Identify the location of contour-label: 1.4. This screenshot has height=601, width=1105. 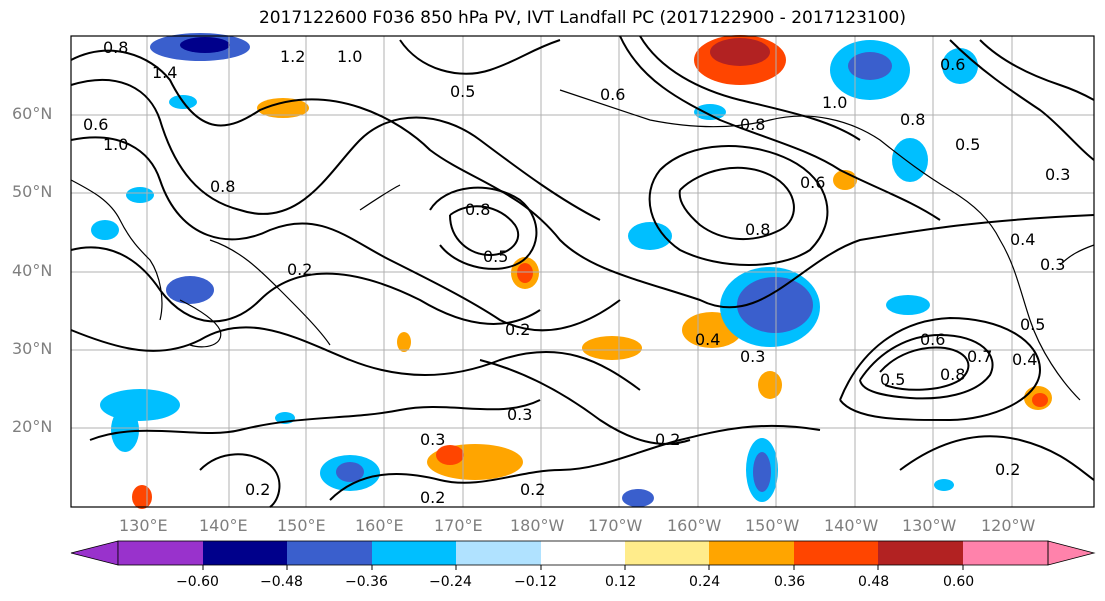
(164, 72).